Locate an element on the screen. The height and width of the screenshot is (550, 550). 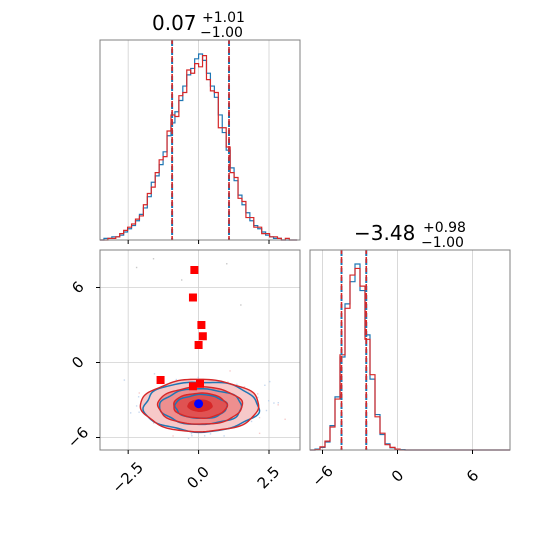
joint-y-tick-label-0: 6 is located at coordinates (77, 287).